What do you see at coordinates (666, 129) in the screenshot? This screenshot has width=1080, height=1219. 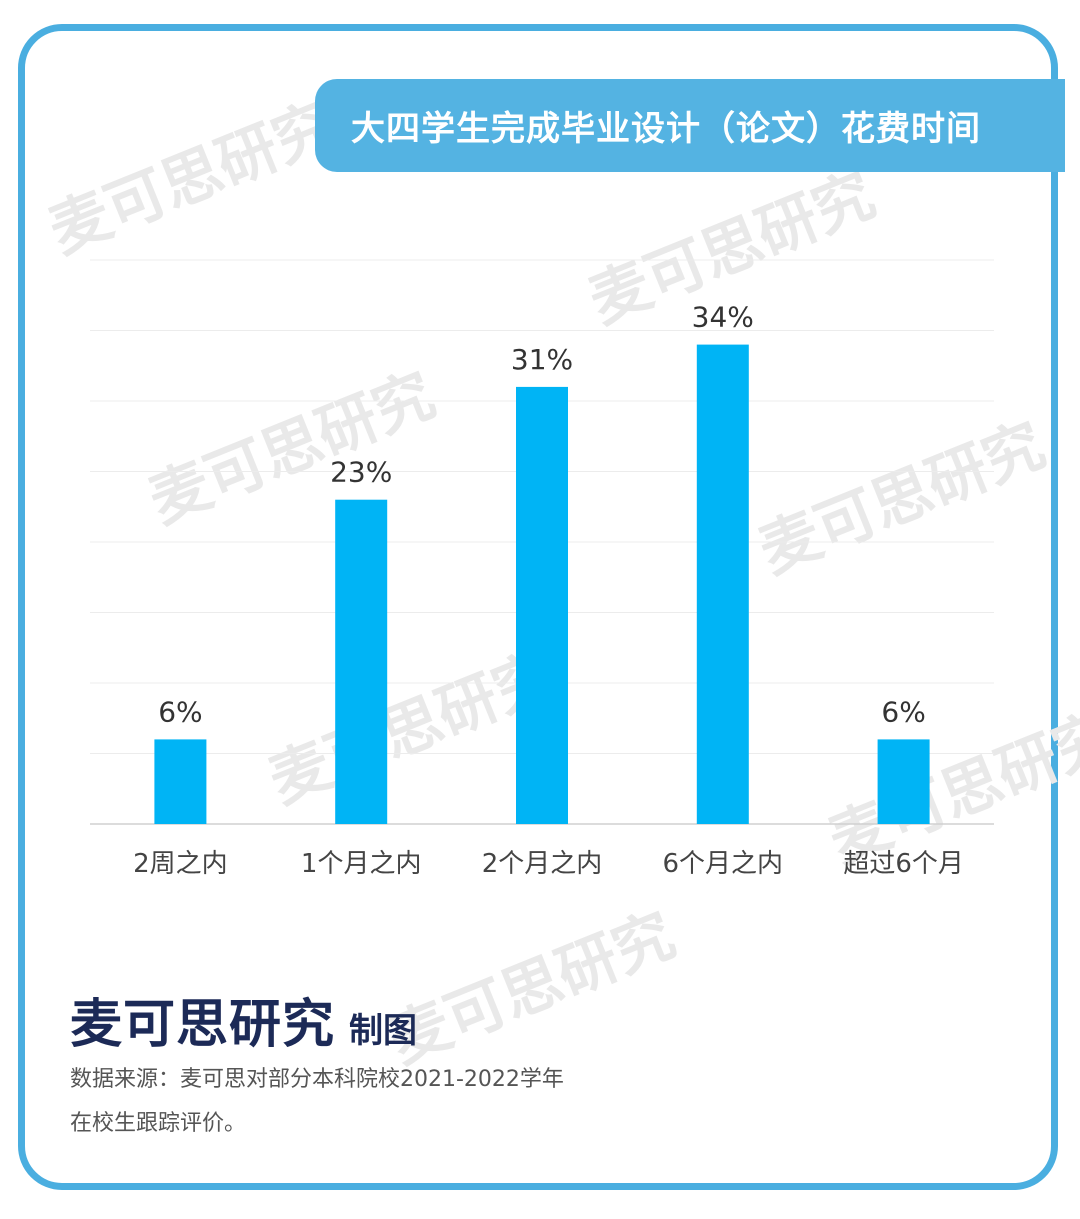 I see `chart-title: 大四学生完成毕业设计（论文）花费时间` at bounding box center [666, 129].